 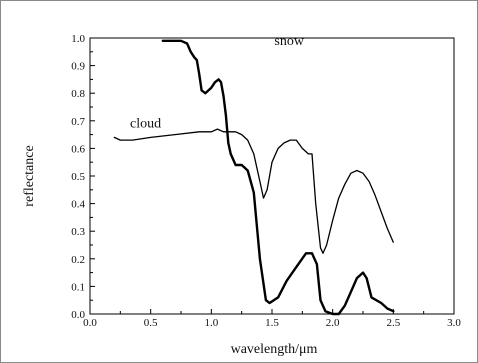 What do you see at coordinates (217, 83) in the screenshot?
I see `labels: snow cloud` at bounding box center [217, 83].